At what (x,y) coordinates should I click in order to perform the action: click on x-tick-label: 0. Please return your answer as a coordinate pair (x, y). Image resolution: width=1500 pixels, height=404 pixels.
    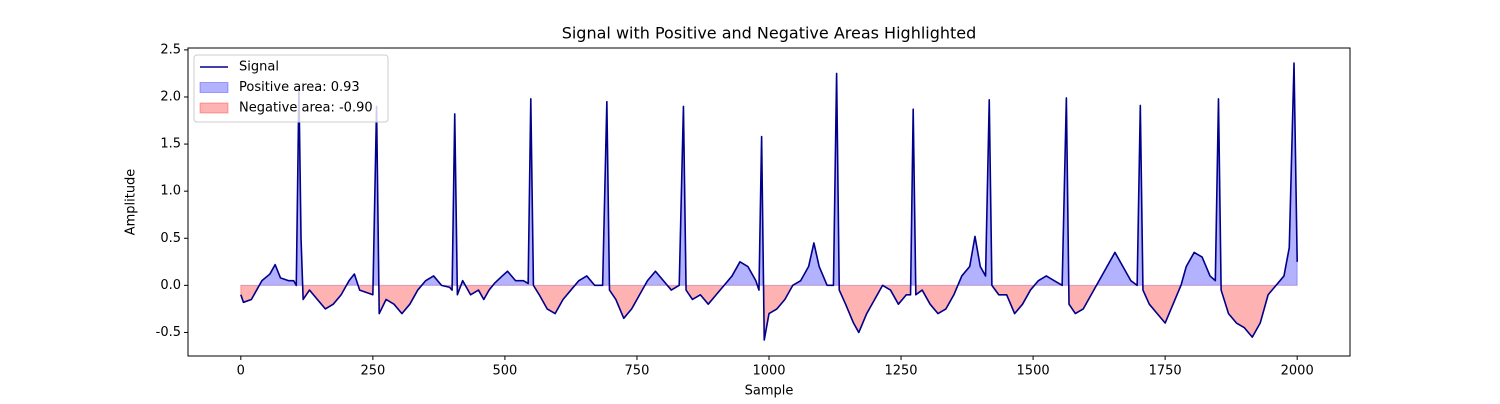
    Looking at the image, I should click on (241, 371).